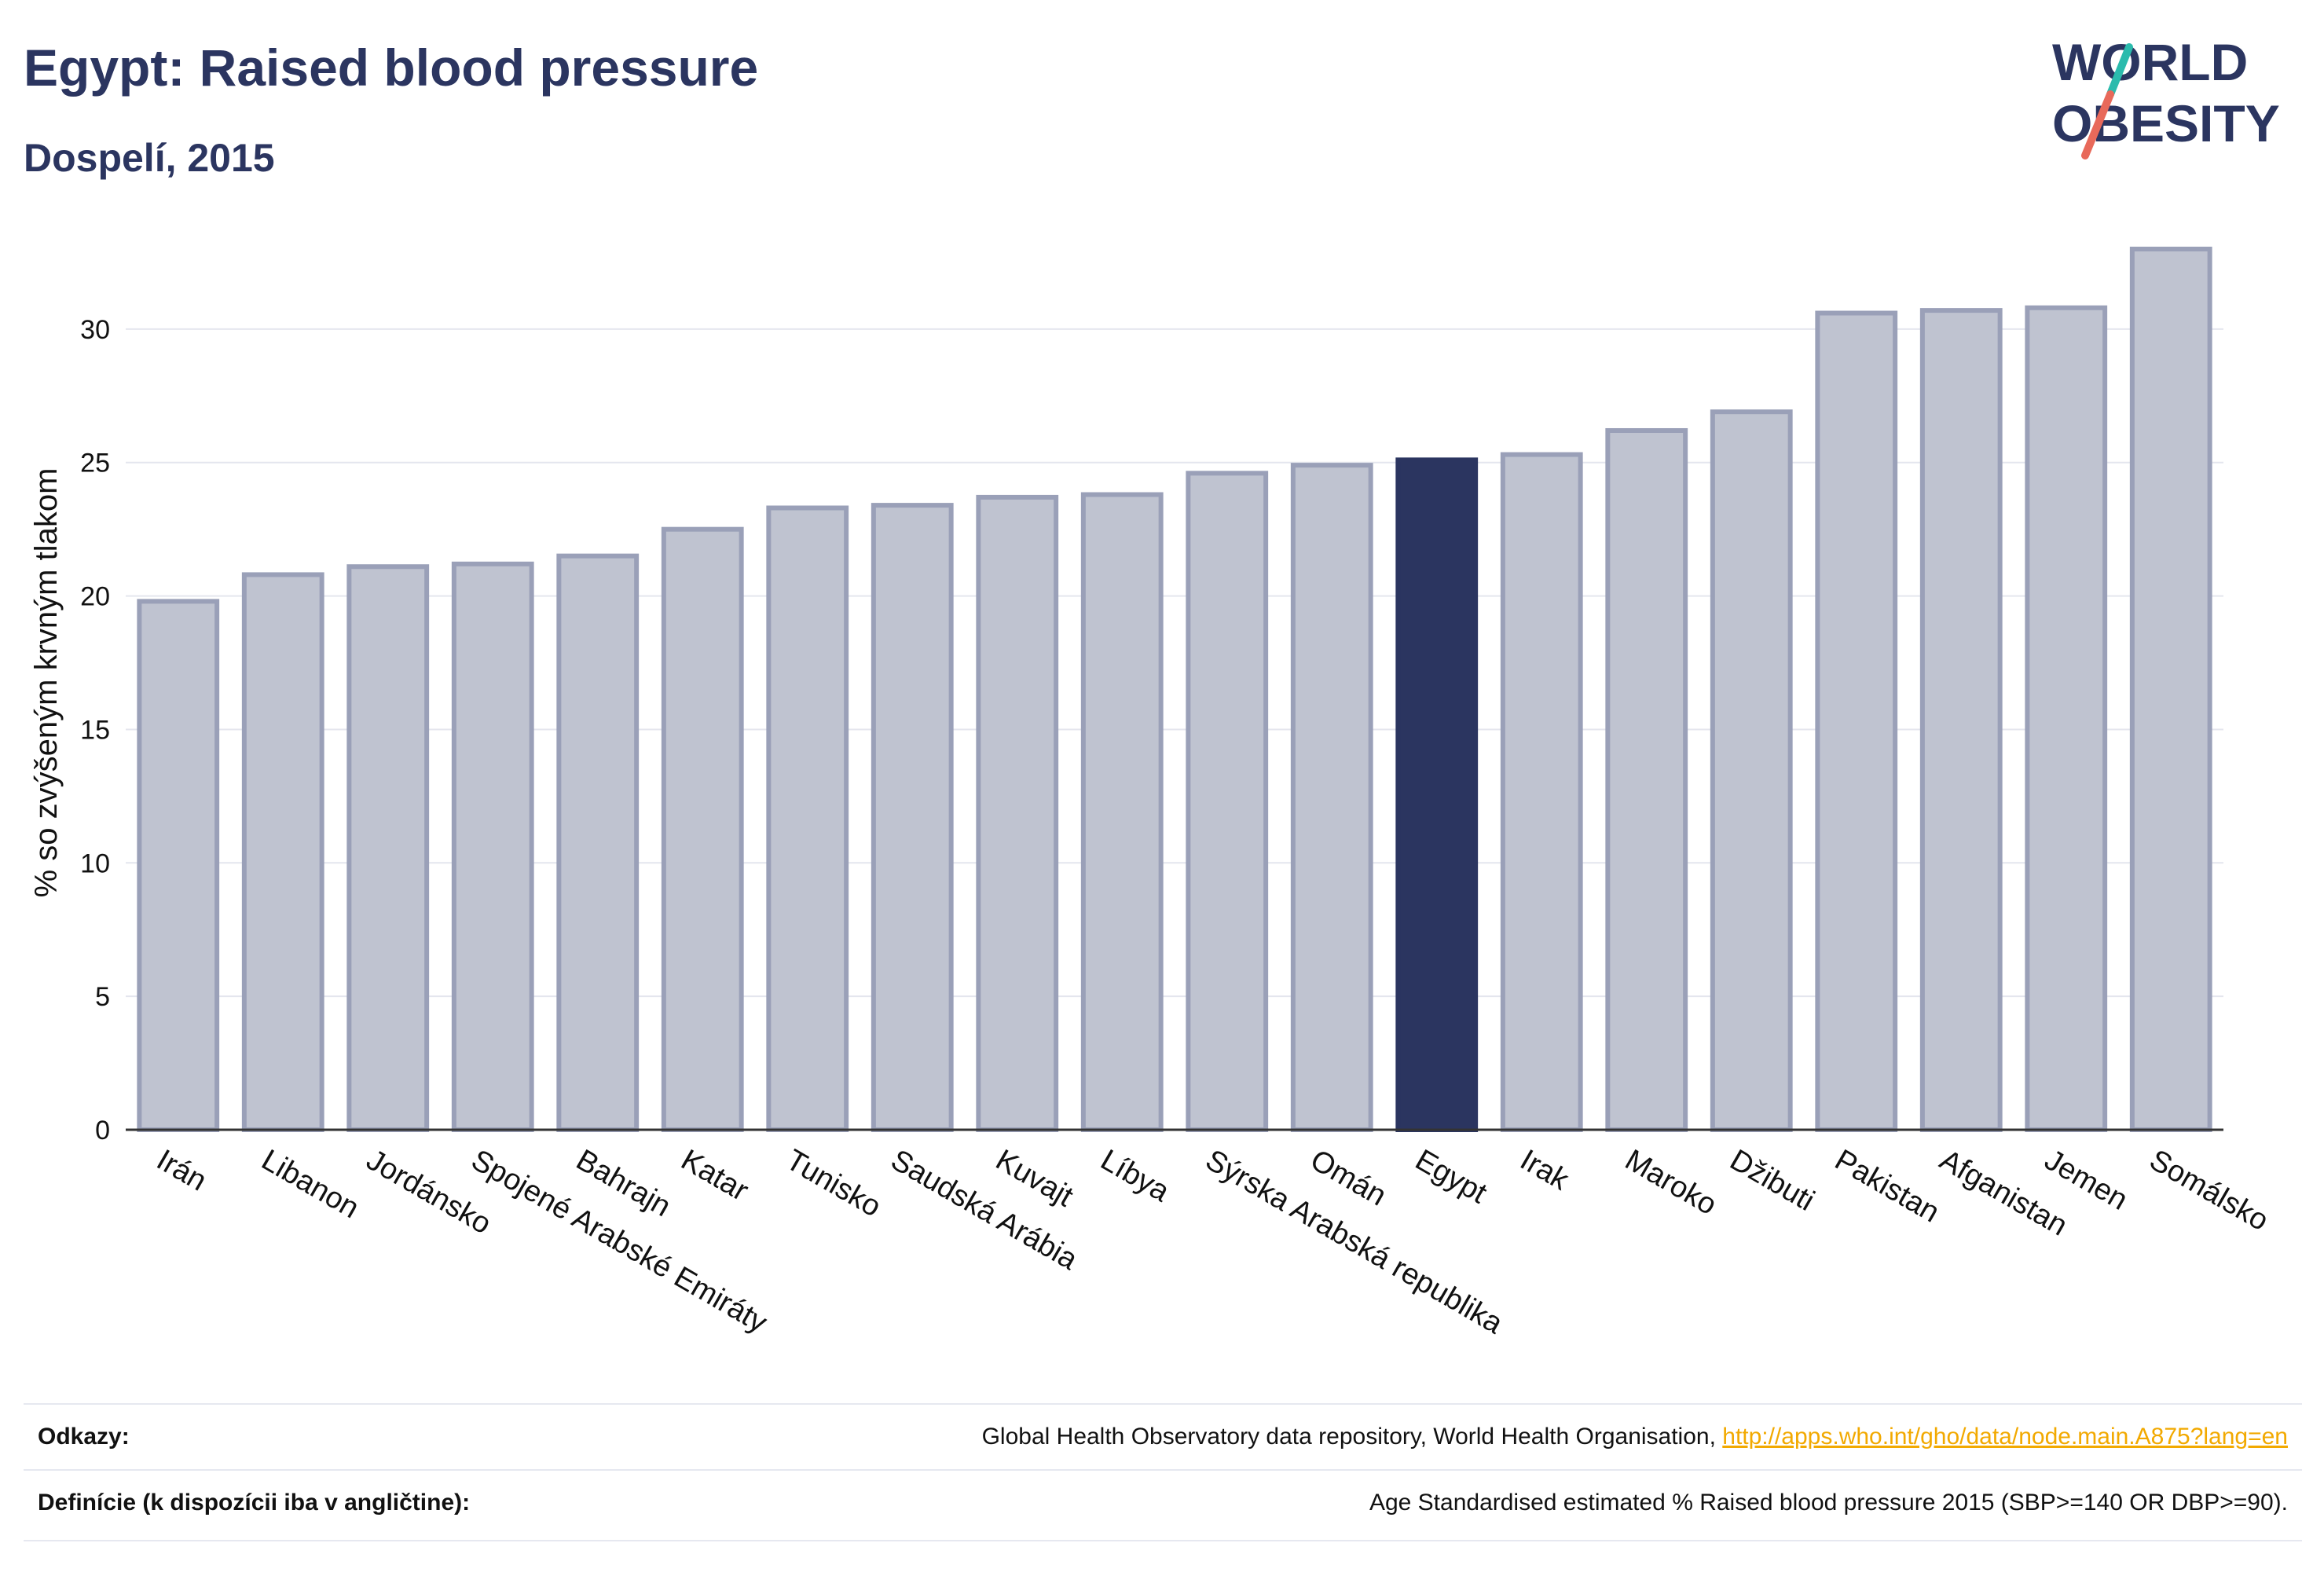 The image size is (2324, 1576). I want to click on bar-tunisko, so click(807, 818).